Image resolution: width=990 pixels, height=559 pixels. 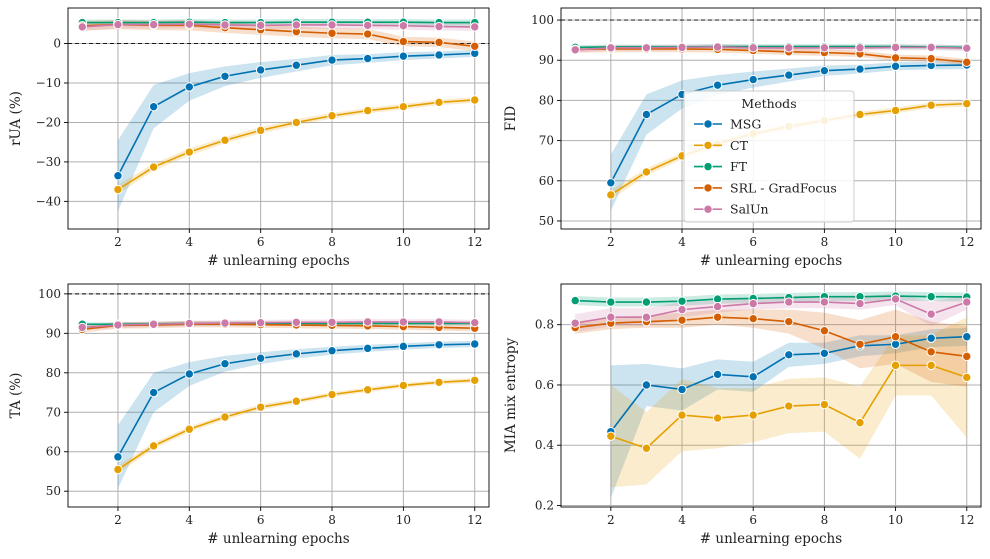 What do you see at coordinates (16, 396) in the screenshot?
I see `y-axis-label-ta: TA (%)` at bounding box center [16, 396].